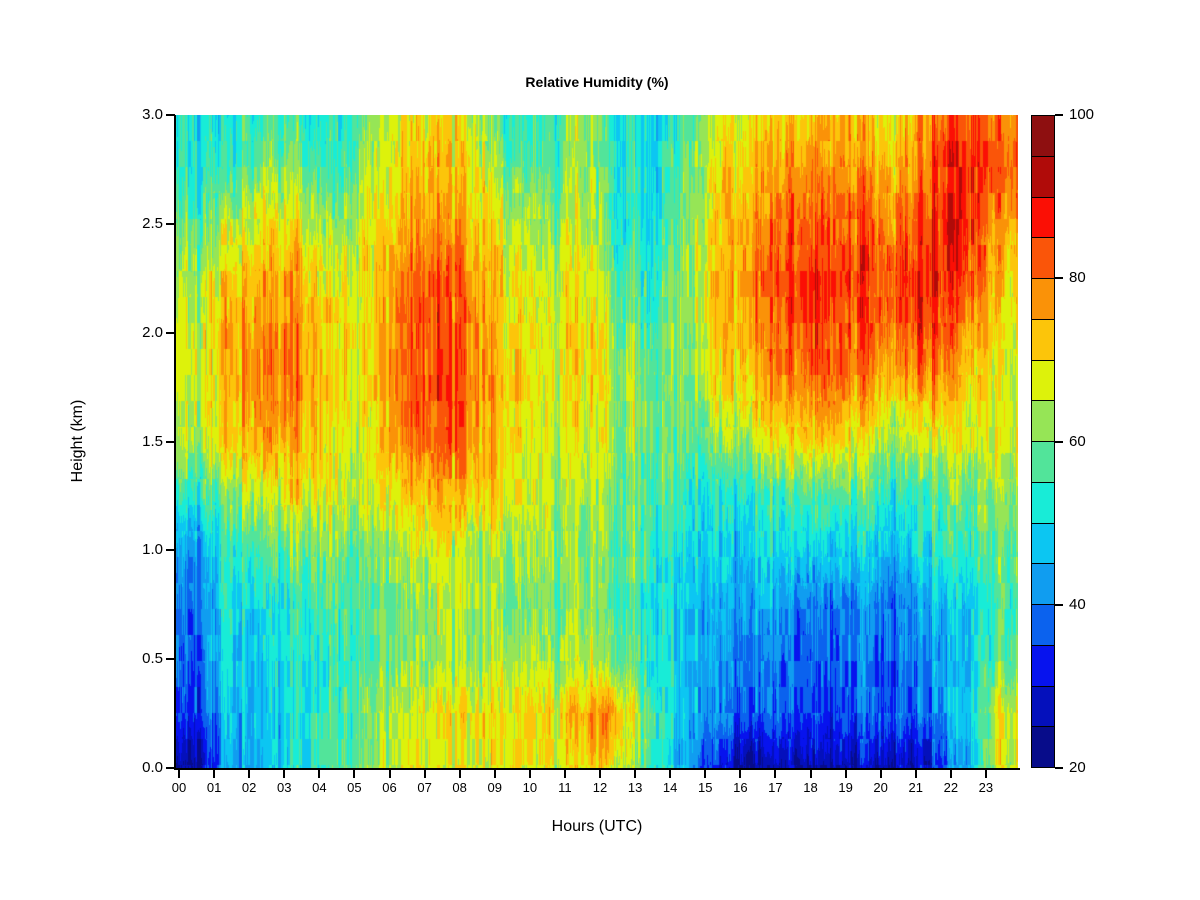 The height and width of the screenshot is (900, 1200). I want to click on plot-title: Relative Humidity (%), so click(597, 82).